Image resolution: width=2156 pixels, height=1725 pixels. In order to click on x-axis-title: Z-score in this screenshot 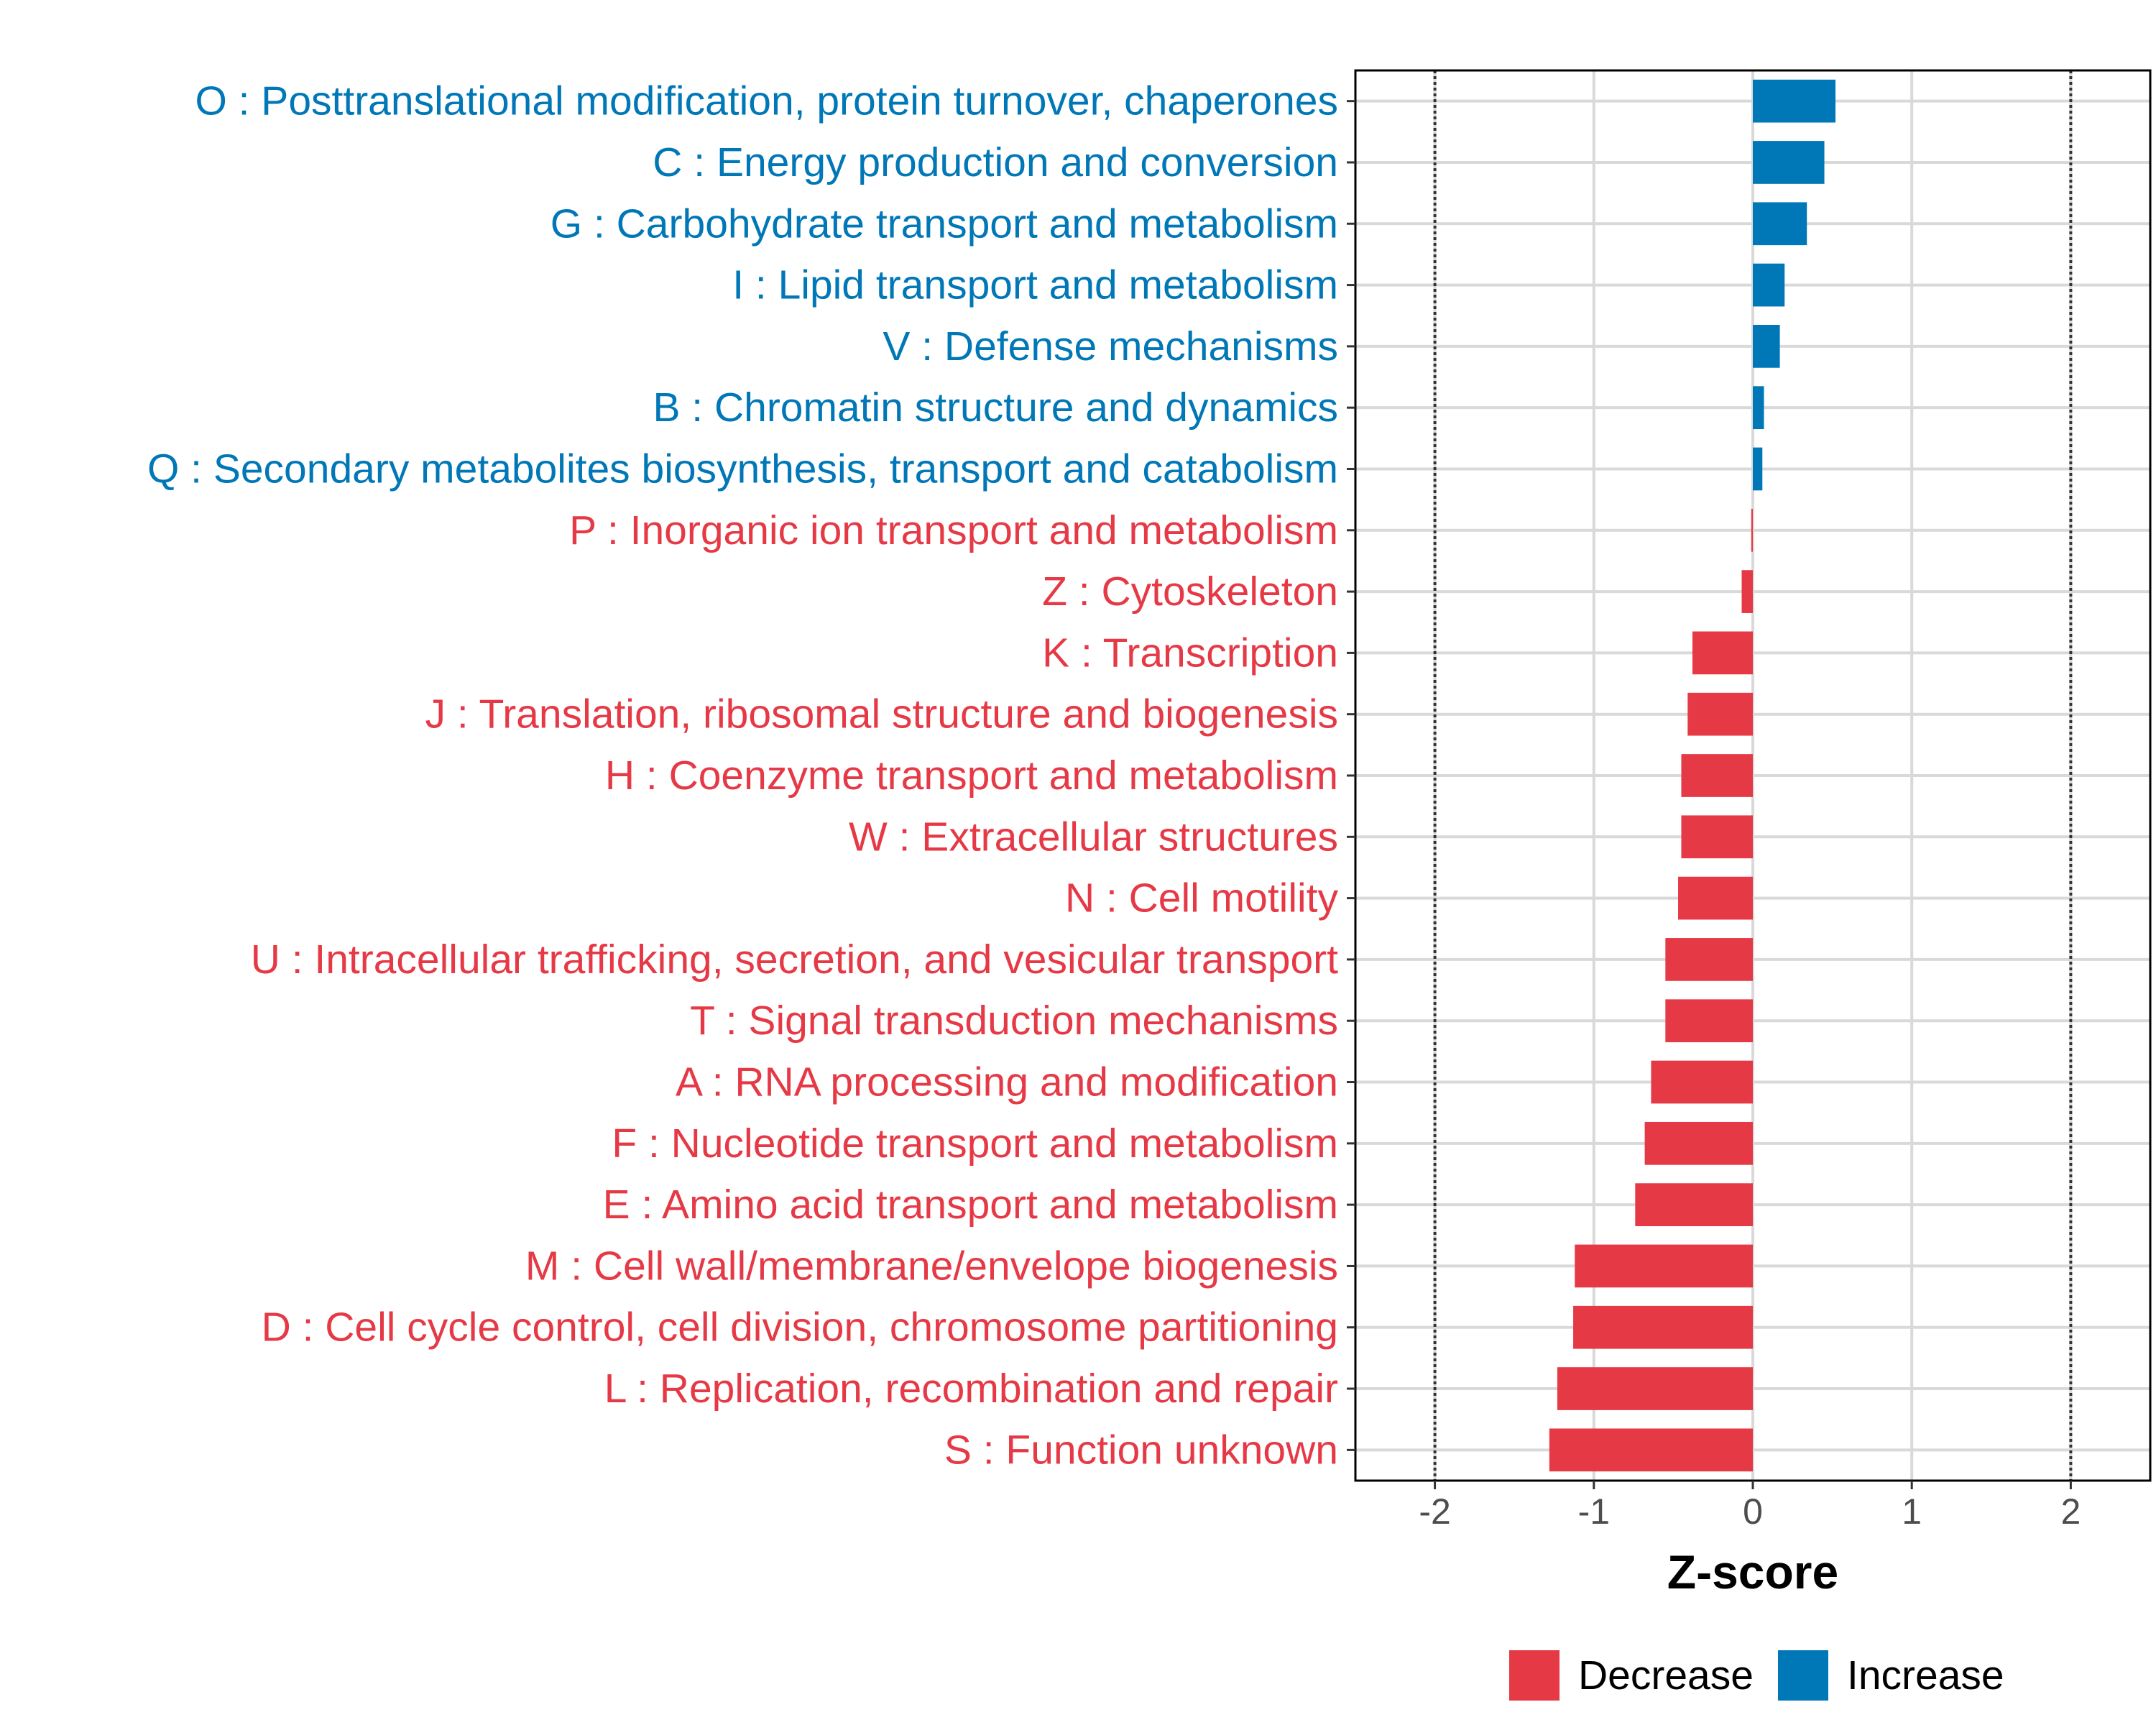, I will do `click(1752, 1571)`.